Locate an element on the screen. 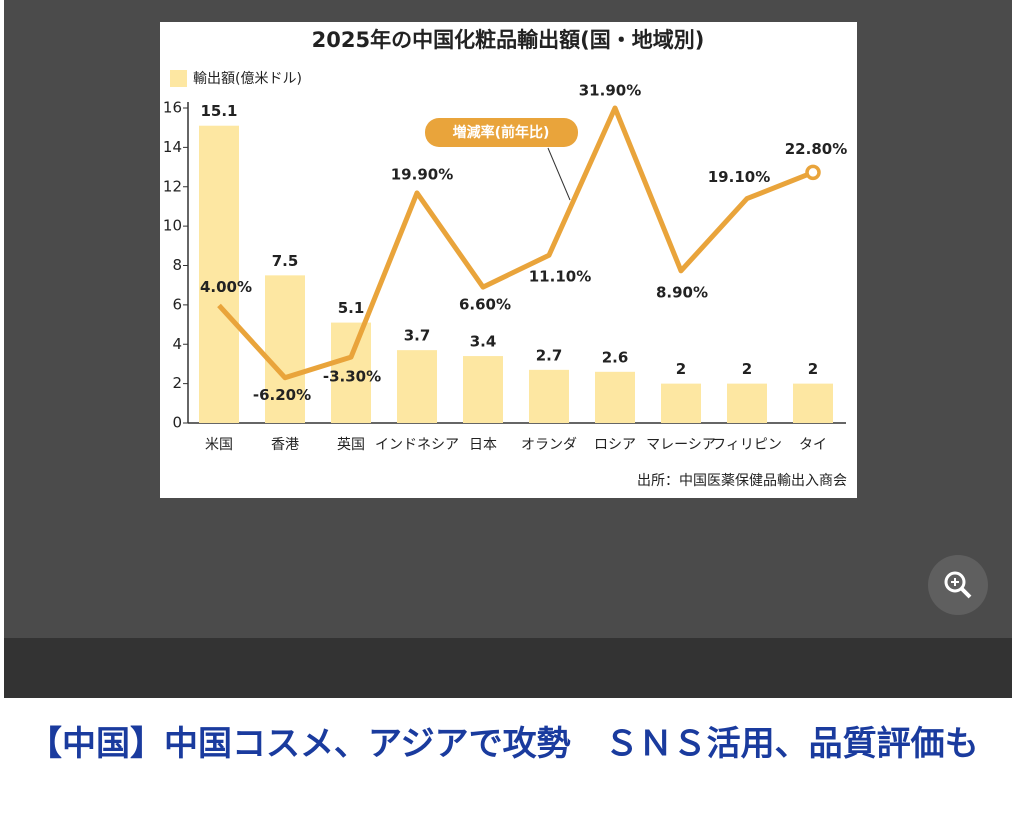 This screenshot has width=1014, height=831. line-label-pill is located at coordinates (501, 132).